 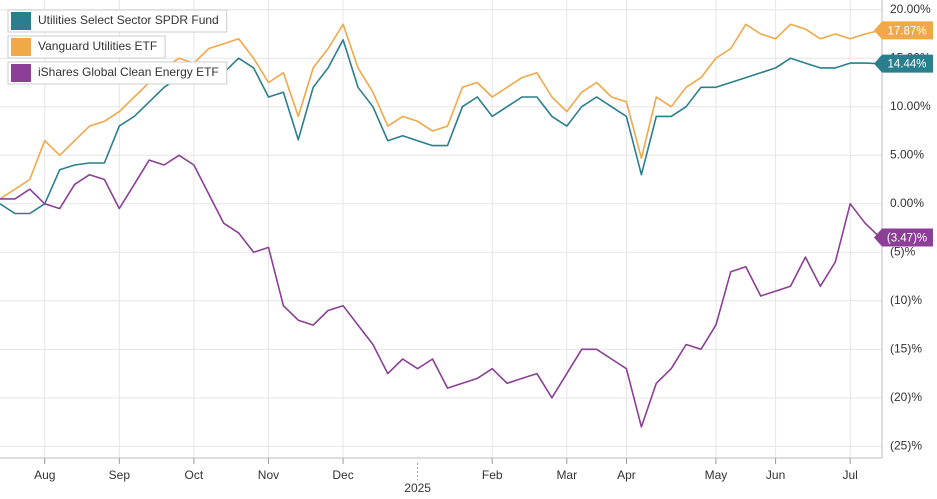 I want to click on end-tag: (3.47)%, so click(x=903, y=237).